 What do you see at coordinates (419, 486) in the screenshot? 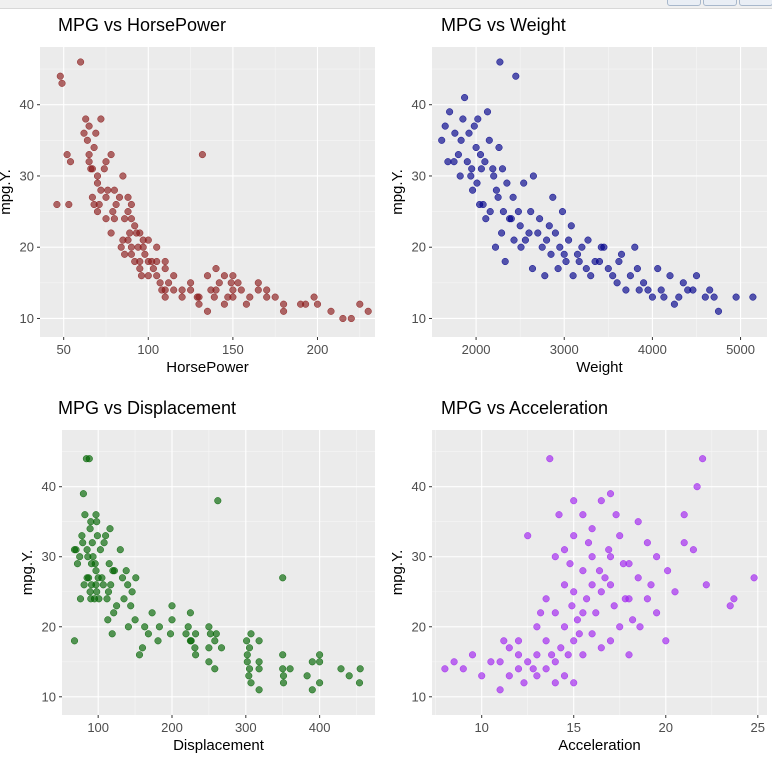
I see `y-tick-label: 40` at bounding box center [419, 486].